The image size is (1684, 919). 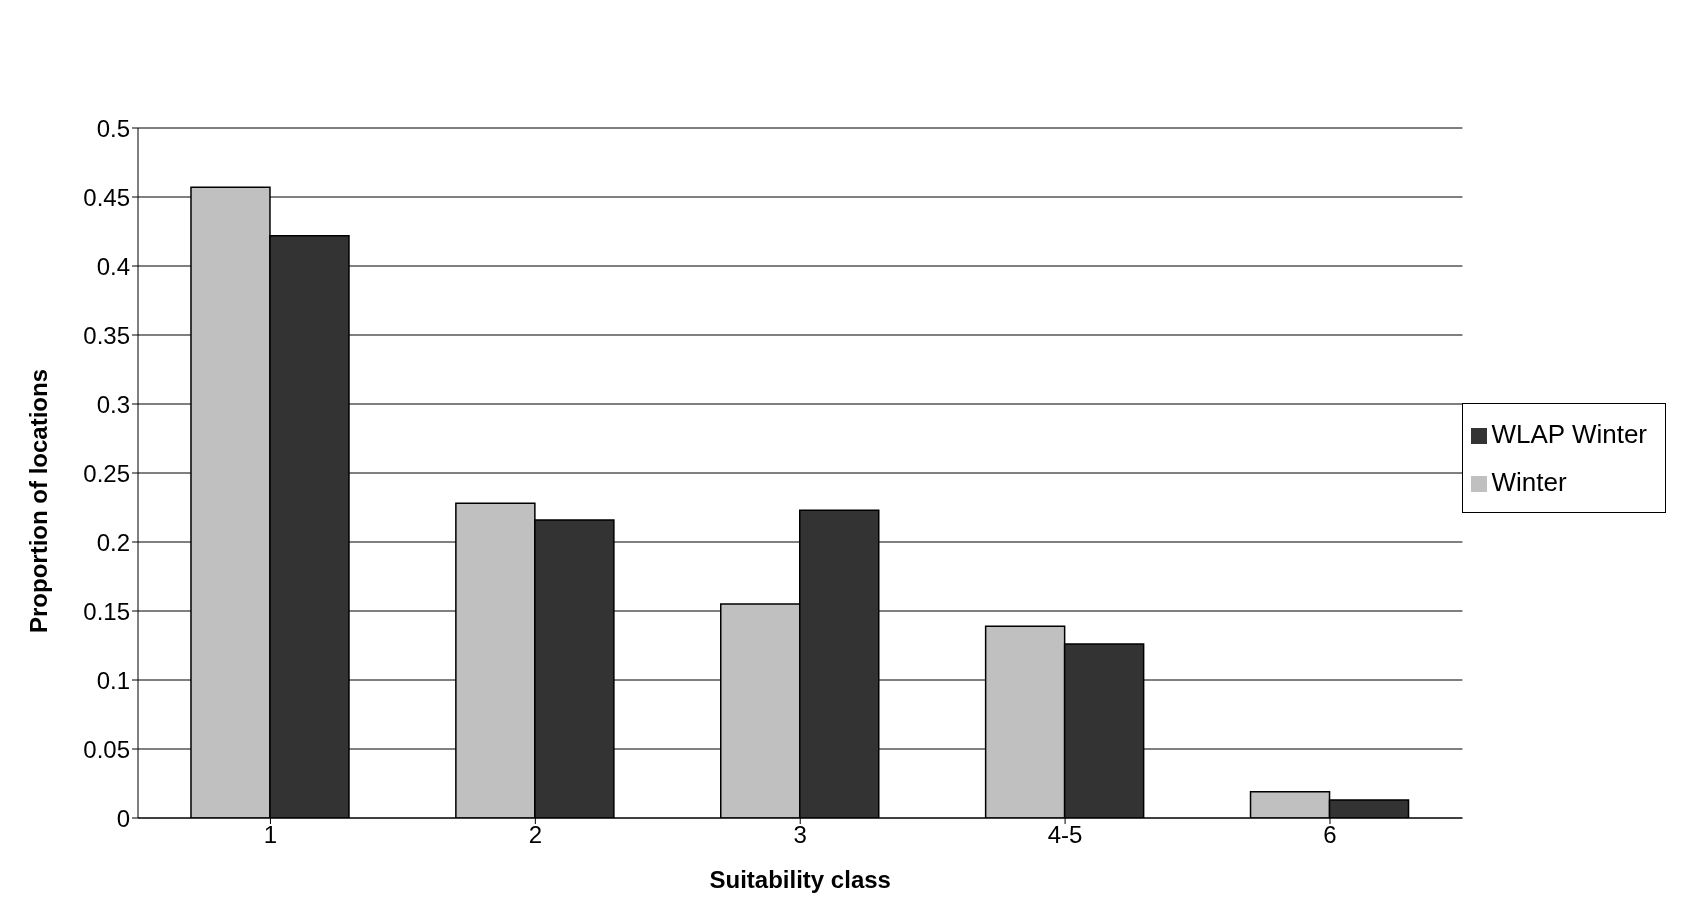 I want to click on legend-label: WLAP Winter, so click(x=1569, y=434).